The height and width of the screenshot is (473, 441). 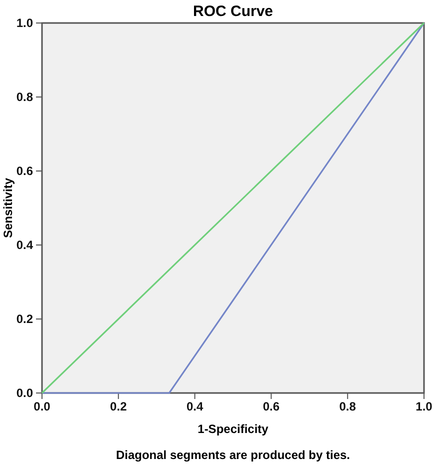 What do you see at coordinates (42, 407) in the screenshot?
I see `x-tick-label: 0.0` at bounding box center [42, 407].